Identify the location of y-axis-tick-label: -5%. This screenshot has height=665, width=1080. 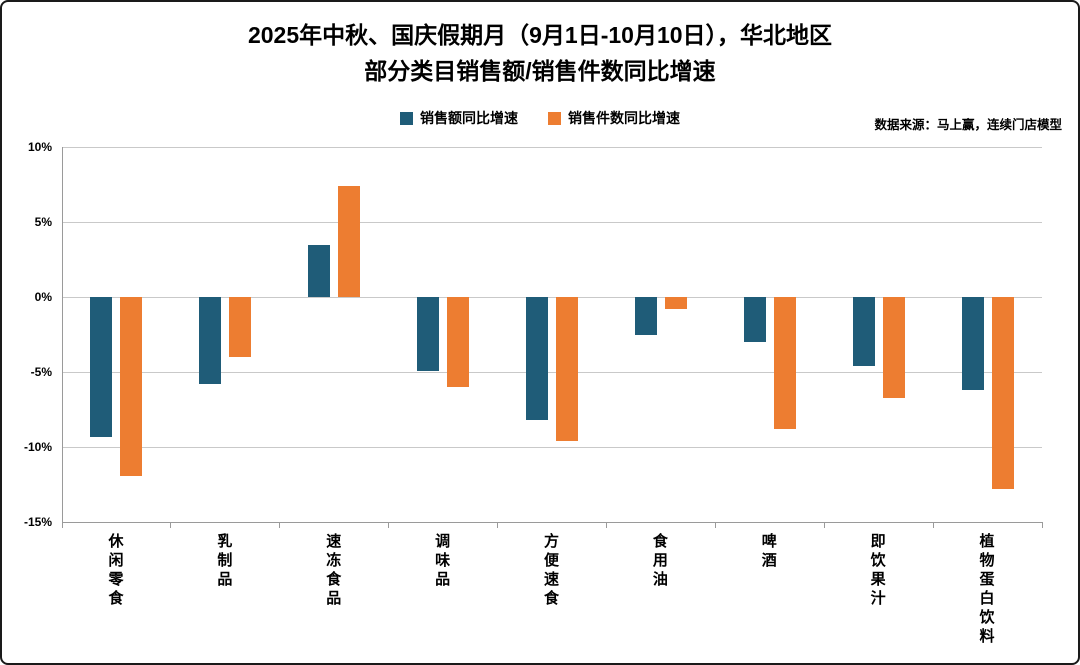
(41, 372).